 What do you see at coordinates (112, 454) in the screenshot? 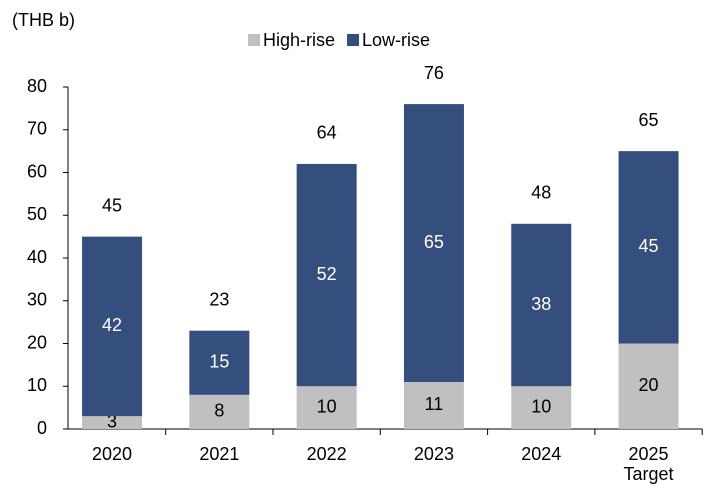
I see `x-tick-label: 2020` at bounding box center [112, 454].